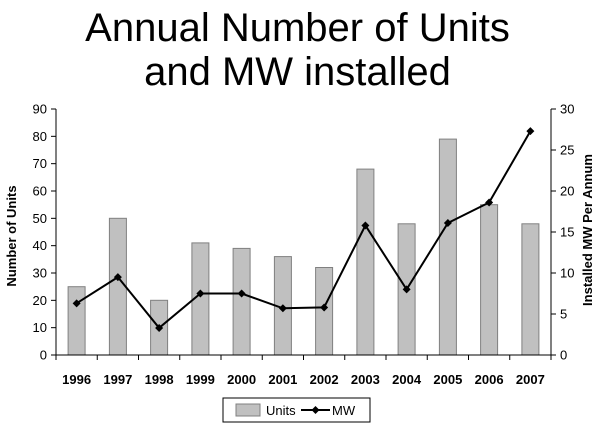 The width and height of the screenshot is (595, 432). I want to click on legend-mw-label: MW, so click(344, 410).